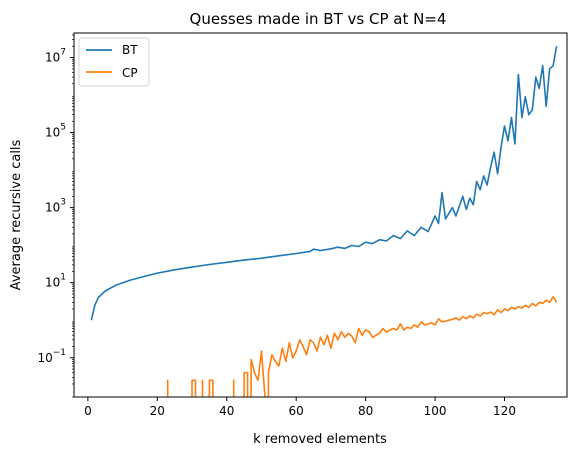 The height and width of the screenshot is (455, 578). What do you see at coordinates (504, 411) in the screenshot?
I see `x-tick-label: 120` at bounding box center [504, 411].